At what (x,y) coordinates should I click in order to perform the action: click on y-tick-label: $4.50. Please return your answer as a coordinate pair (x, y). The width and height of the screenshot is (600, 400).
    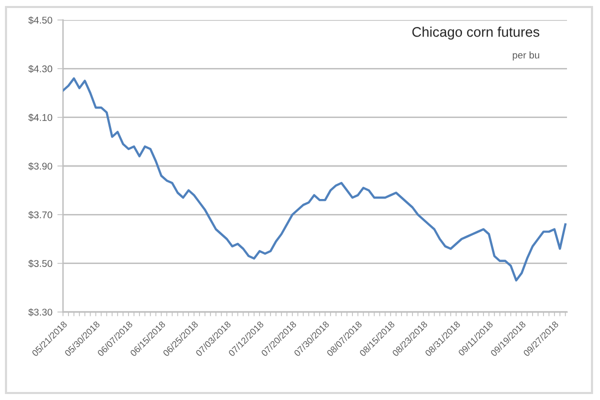
    Looking at the image, I should click on (40, 20).